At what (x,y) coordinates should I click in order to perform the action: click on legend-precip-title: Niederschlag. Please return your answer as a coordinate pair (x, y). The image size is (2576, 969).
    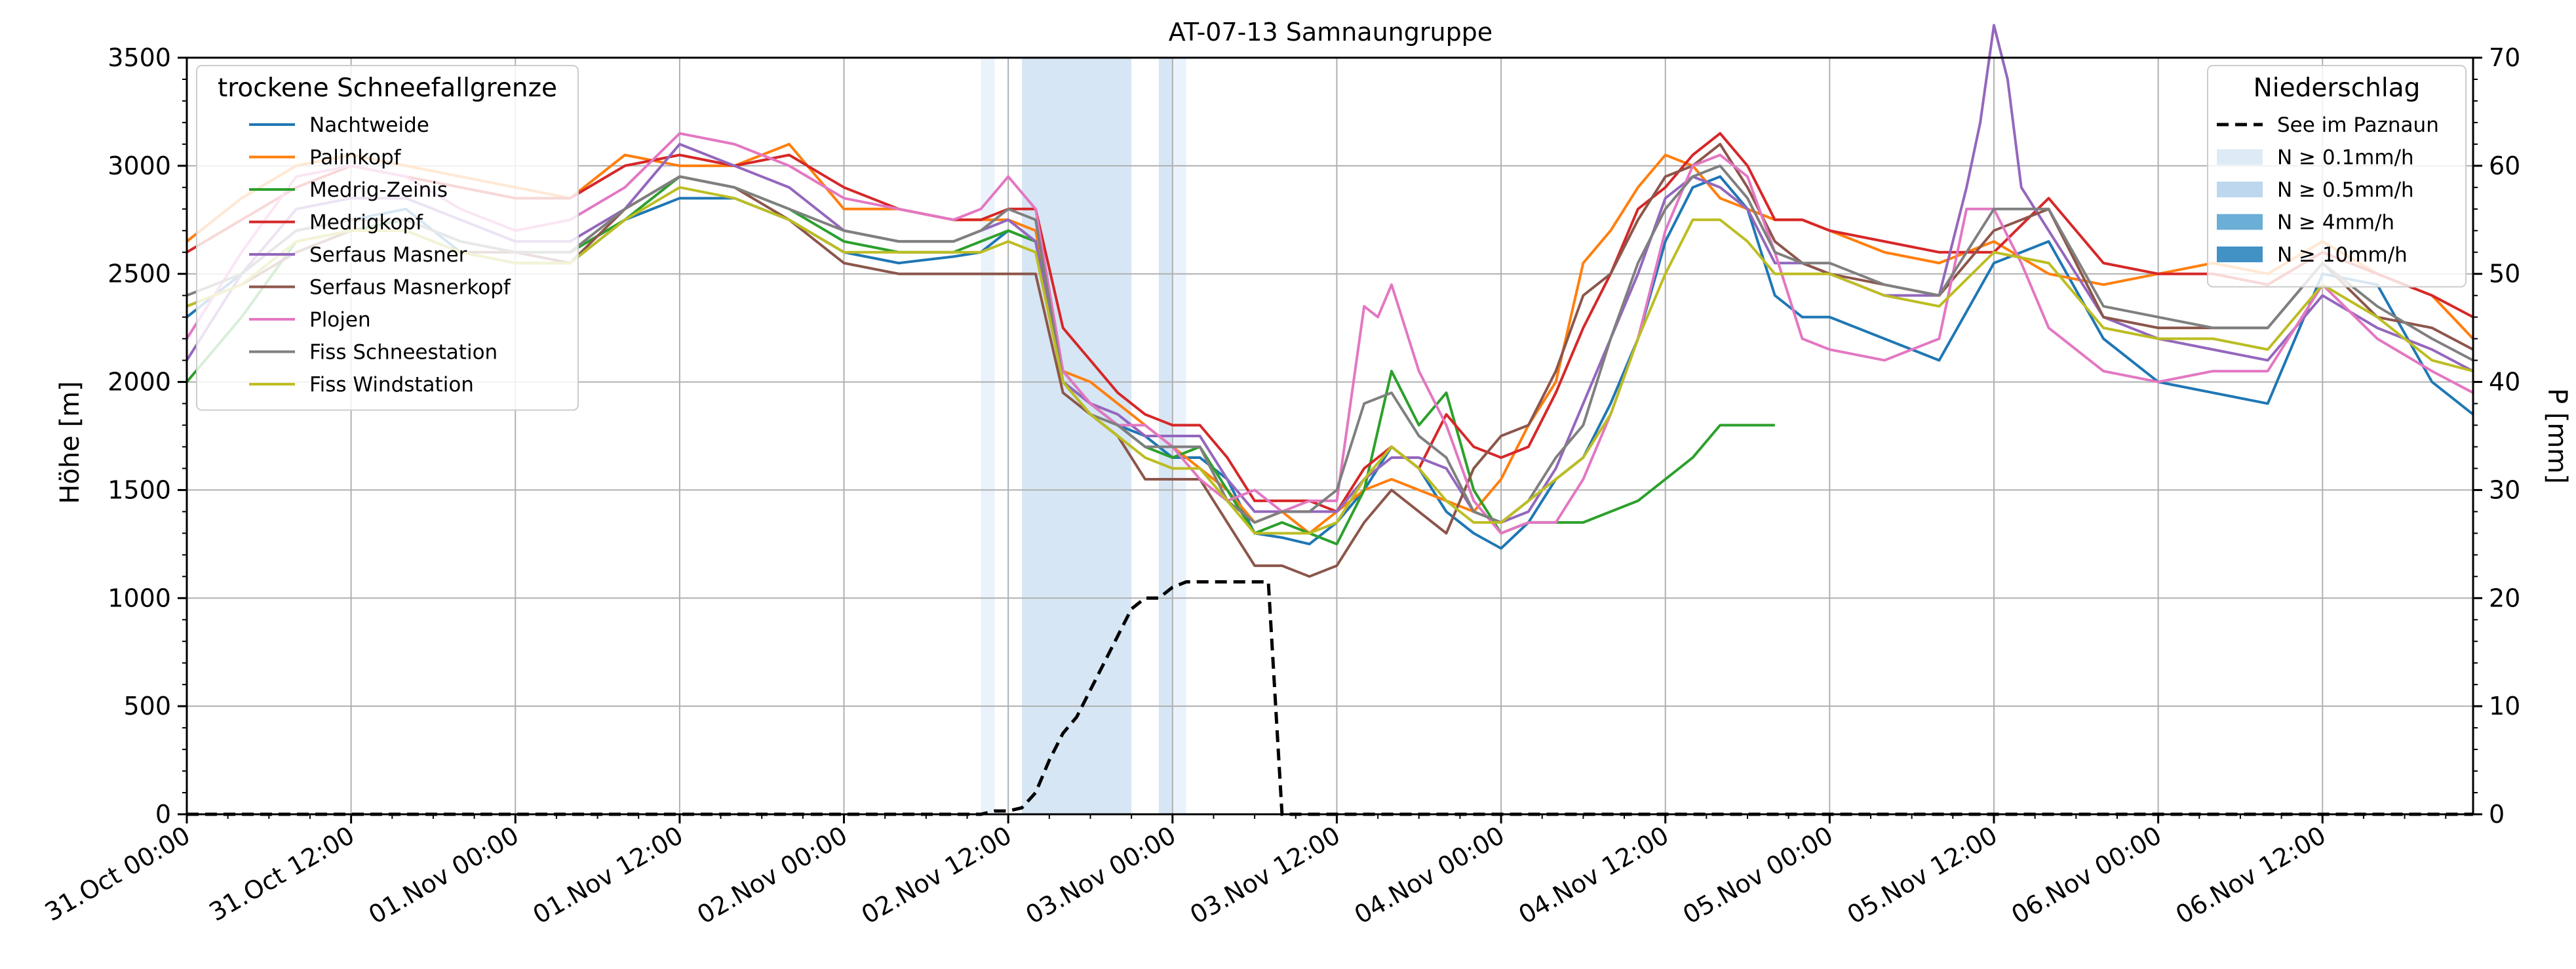
    Looking at the image, I should click on (2337, 88).